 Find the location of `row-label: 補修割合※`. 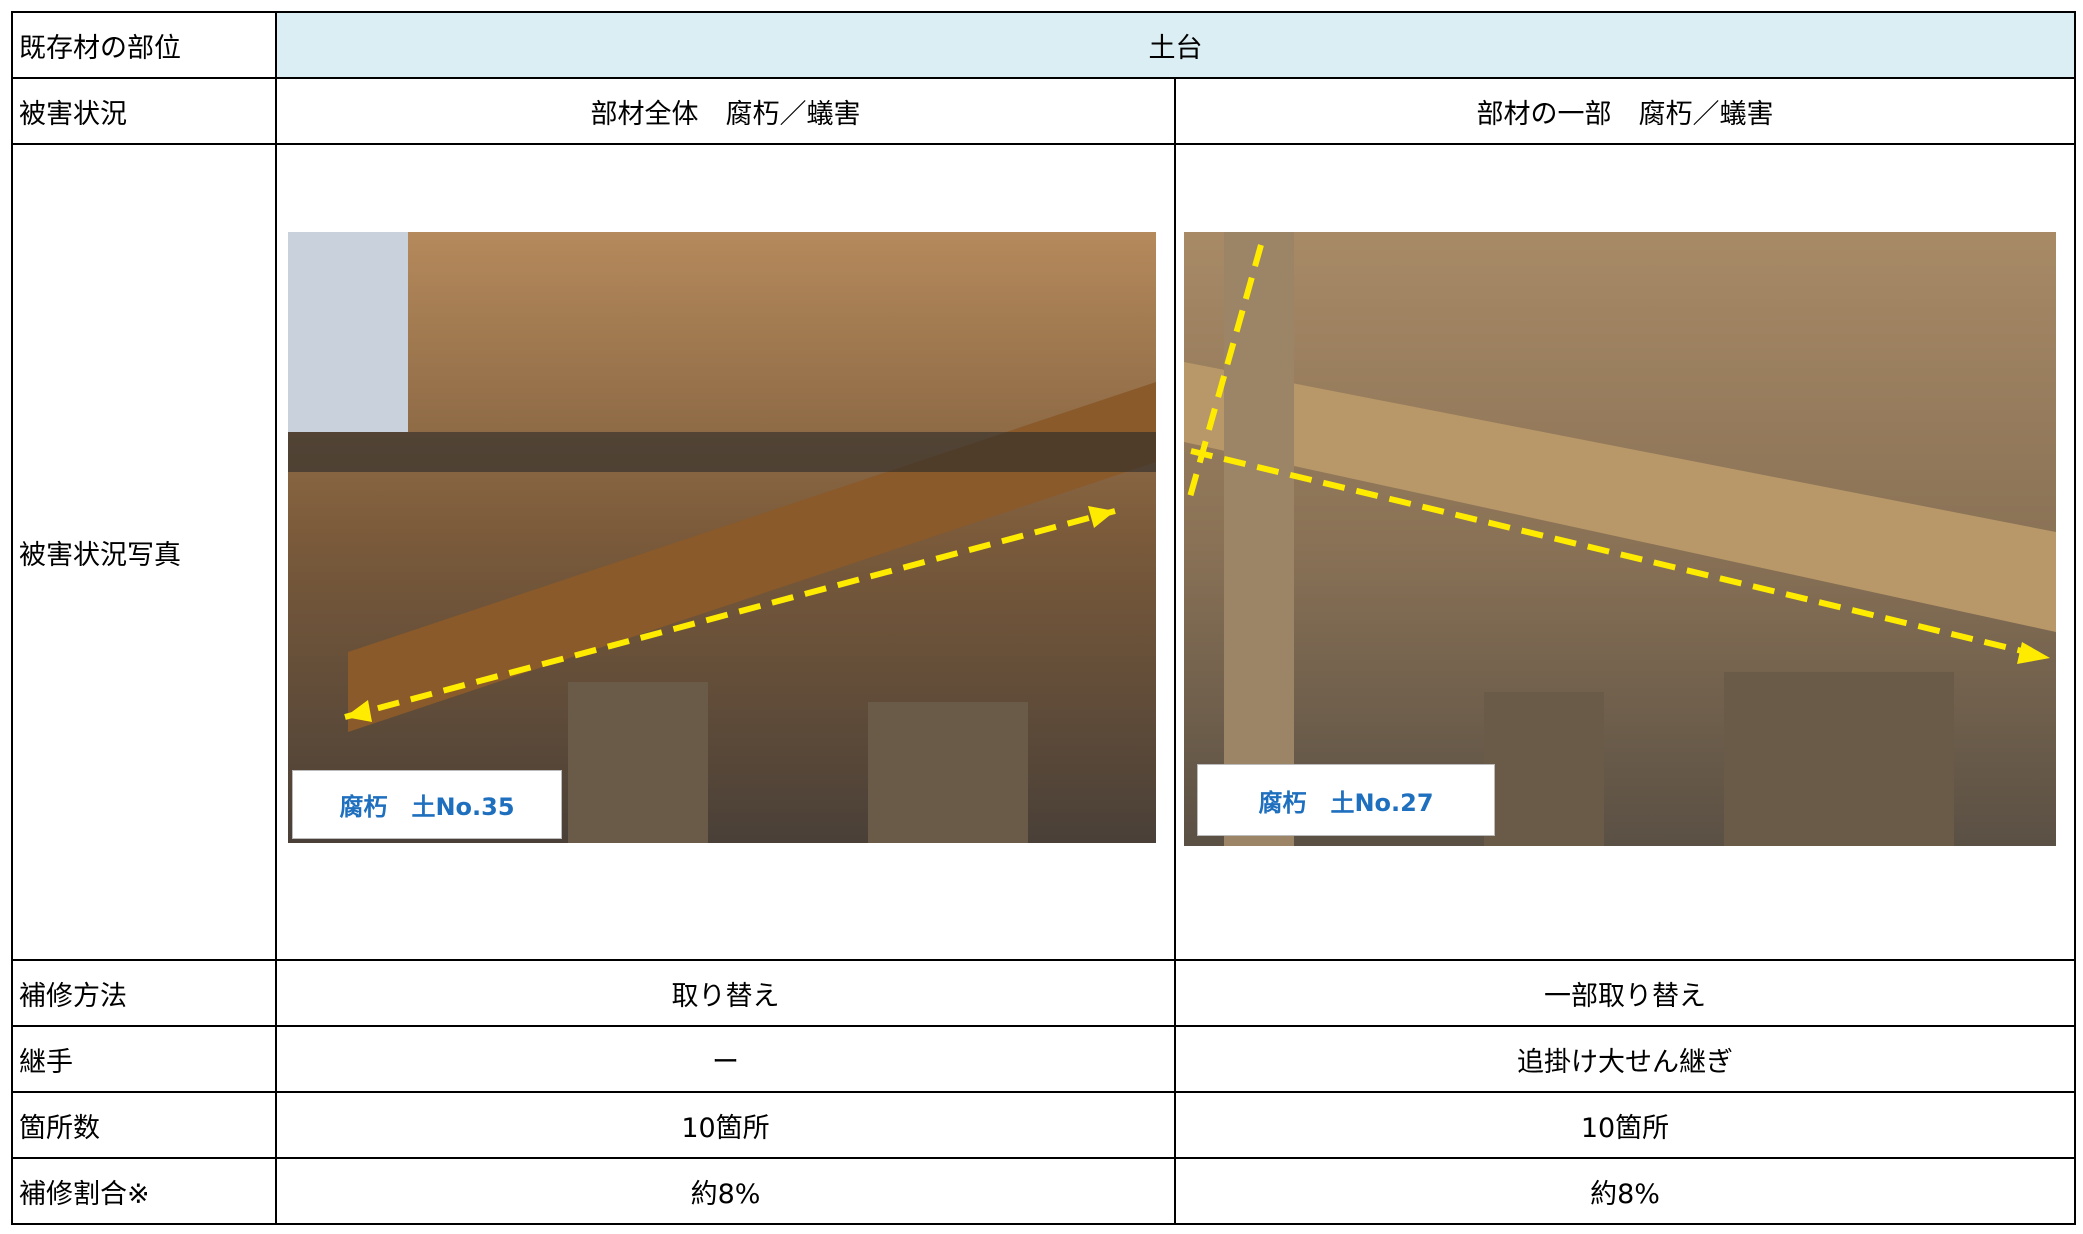

row-label: 補修割合※ is located at coordinates (144, 1191).